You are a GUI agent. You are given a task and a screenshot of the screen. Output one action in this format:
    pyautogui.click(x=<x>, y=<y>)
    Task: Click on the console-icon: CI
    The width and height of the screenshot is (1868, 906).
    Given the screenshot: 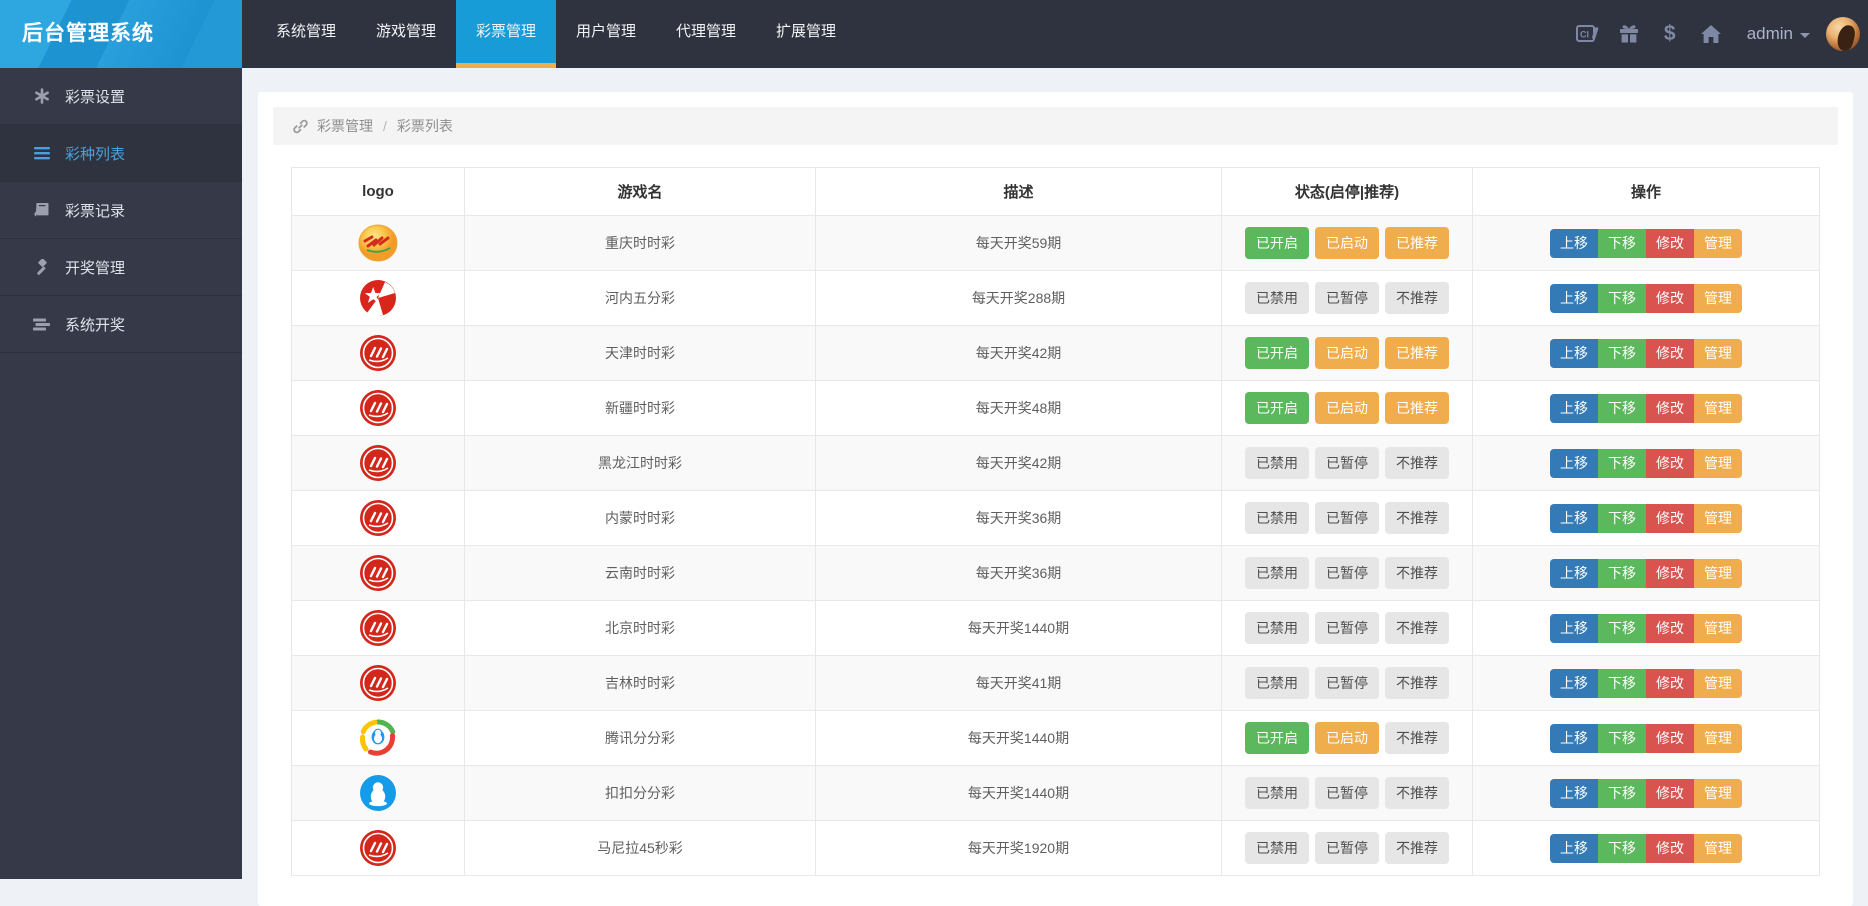 What is the action you would take?
    pyautogui.click(x=1588, y=34)
    